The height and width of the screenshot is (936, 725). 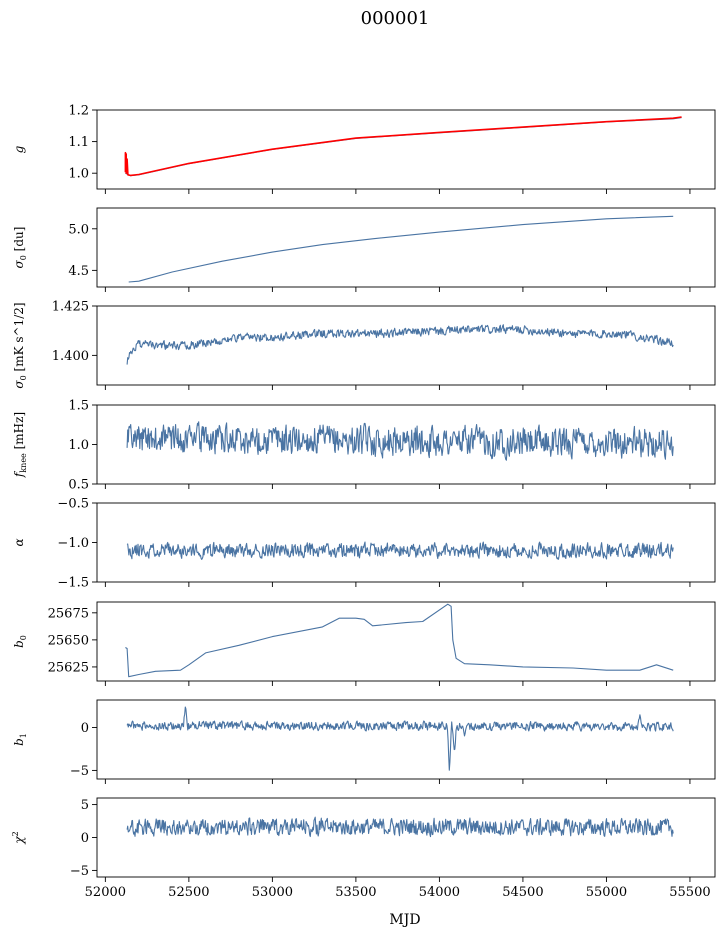 I want to click on x-tick-label: 52500, so click(x=188, y=892).